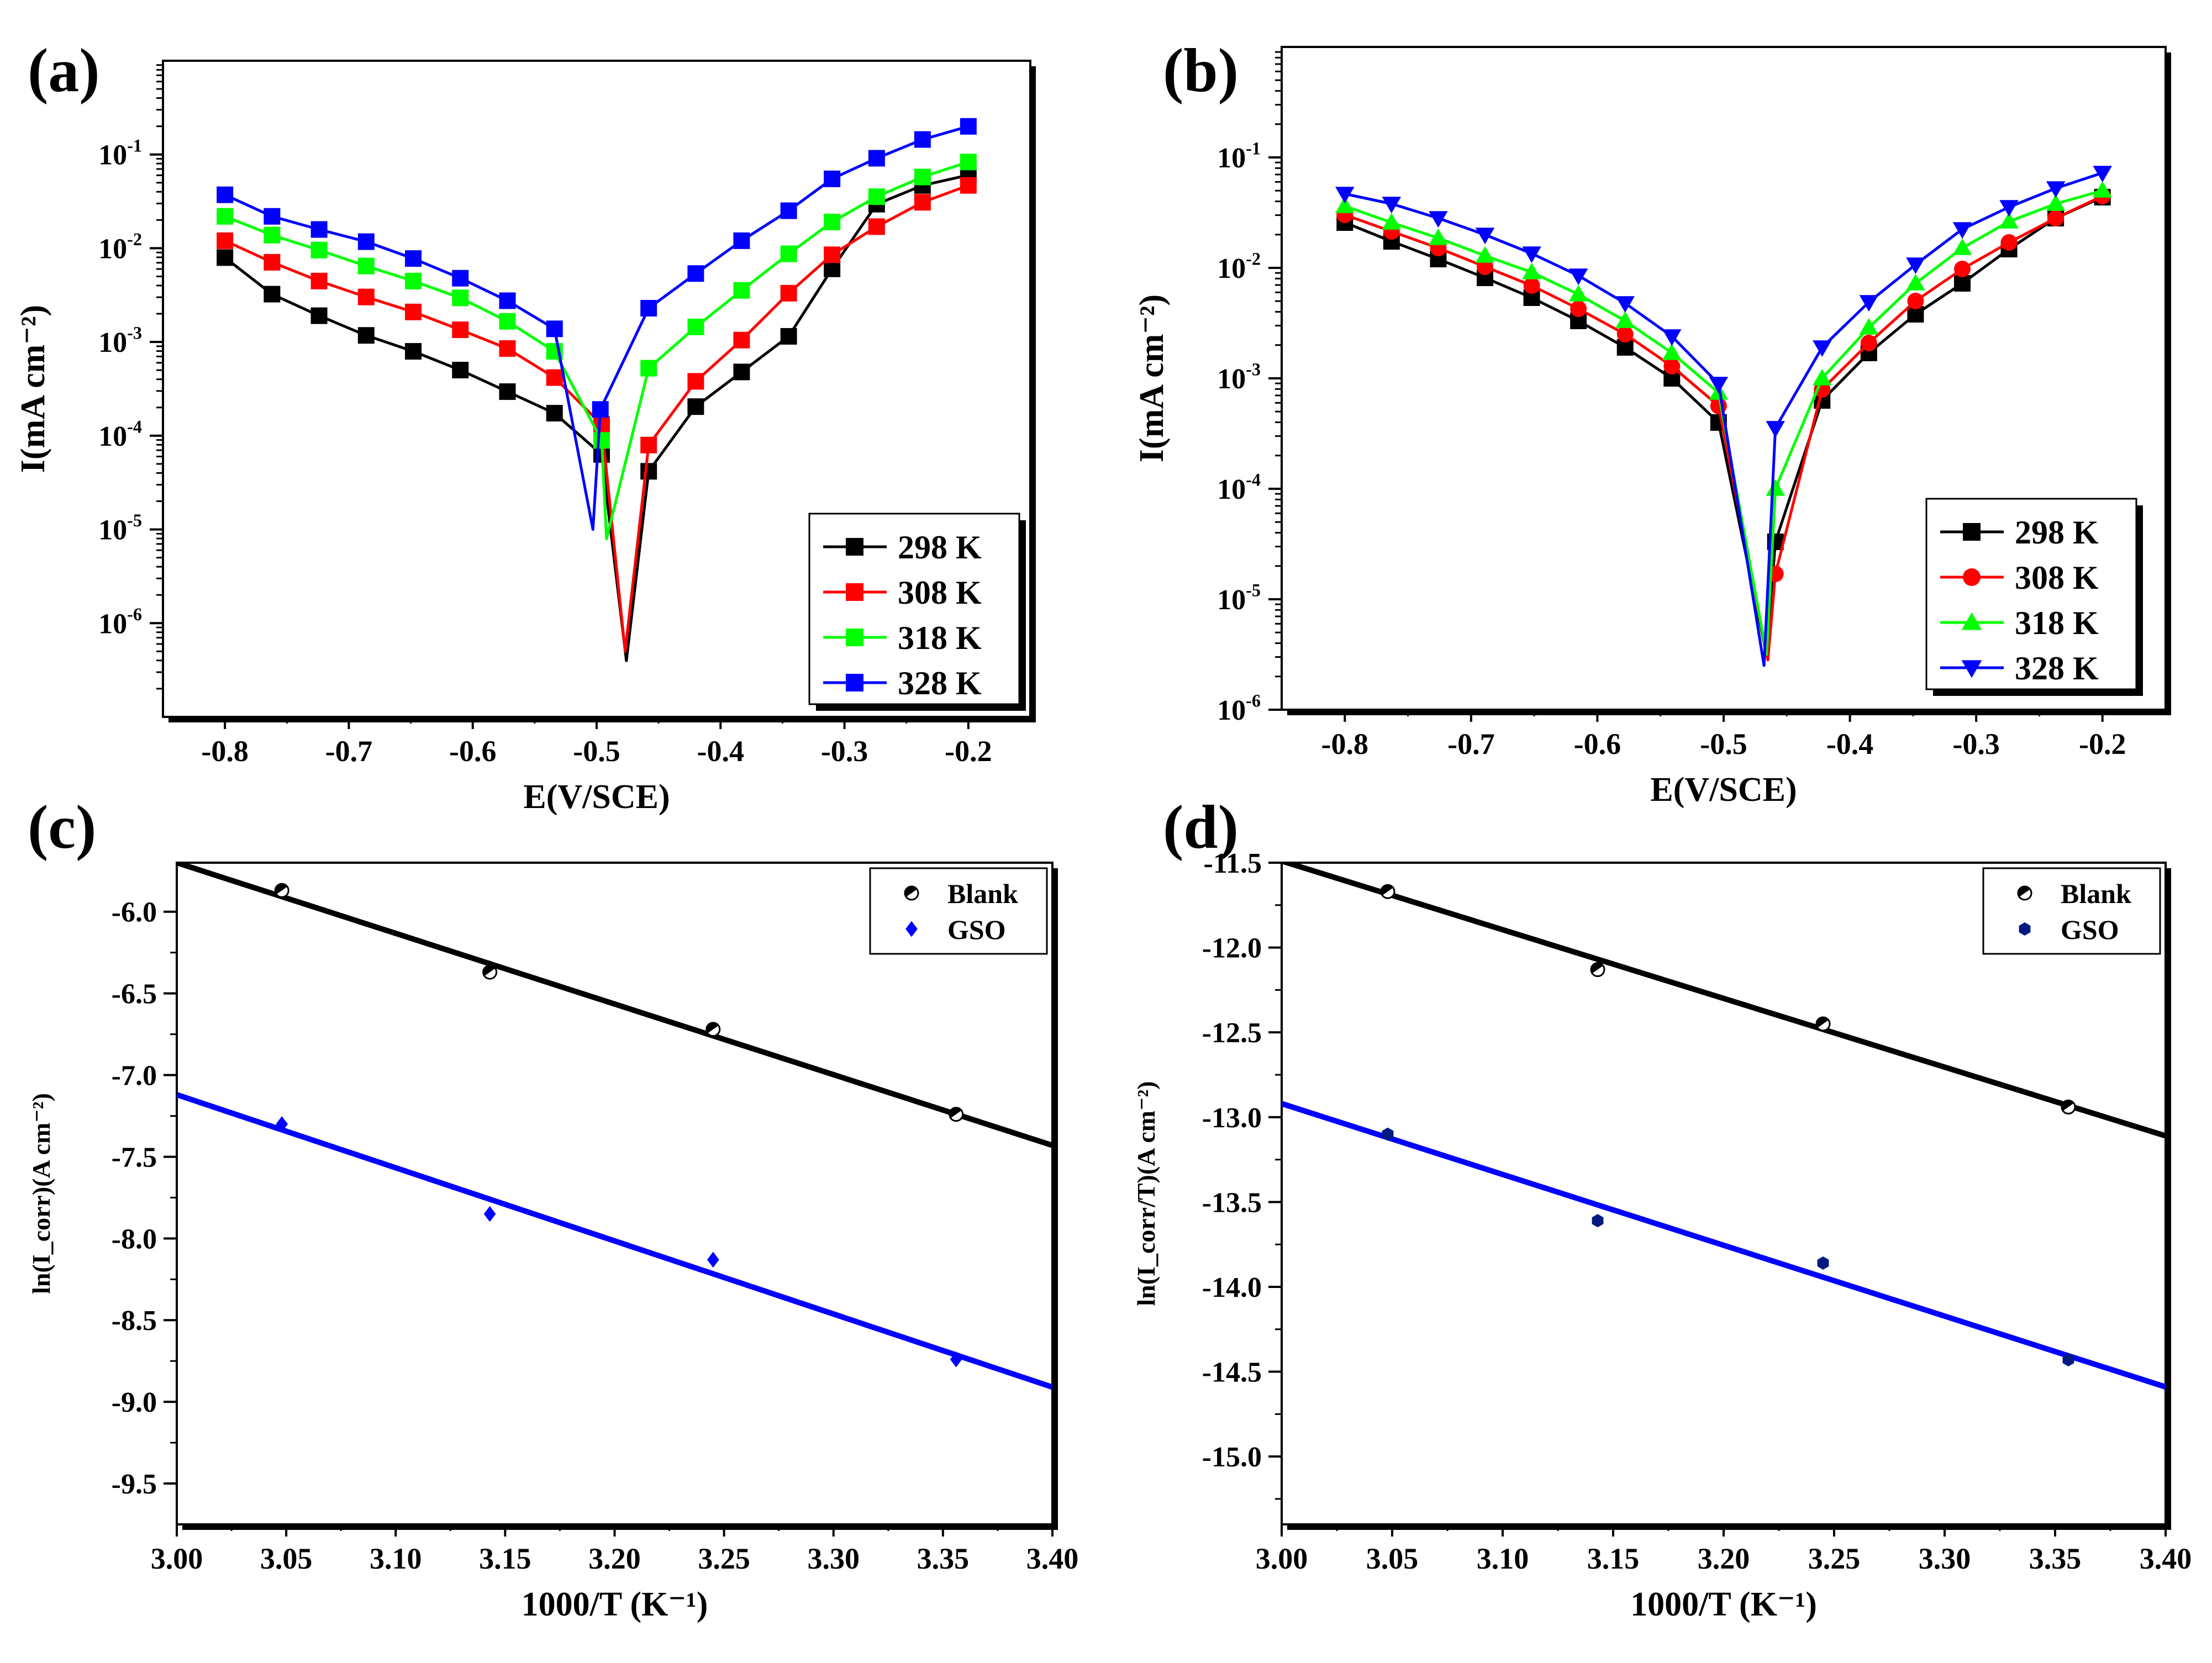 The height and width of the screenshot is (1663, 2212). What do you see at coordinates (134, 1239) in the screenshot?
I see `y-tick-label: -8.0` at bounding box center [134, 1239].